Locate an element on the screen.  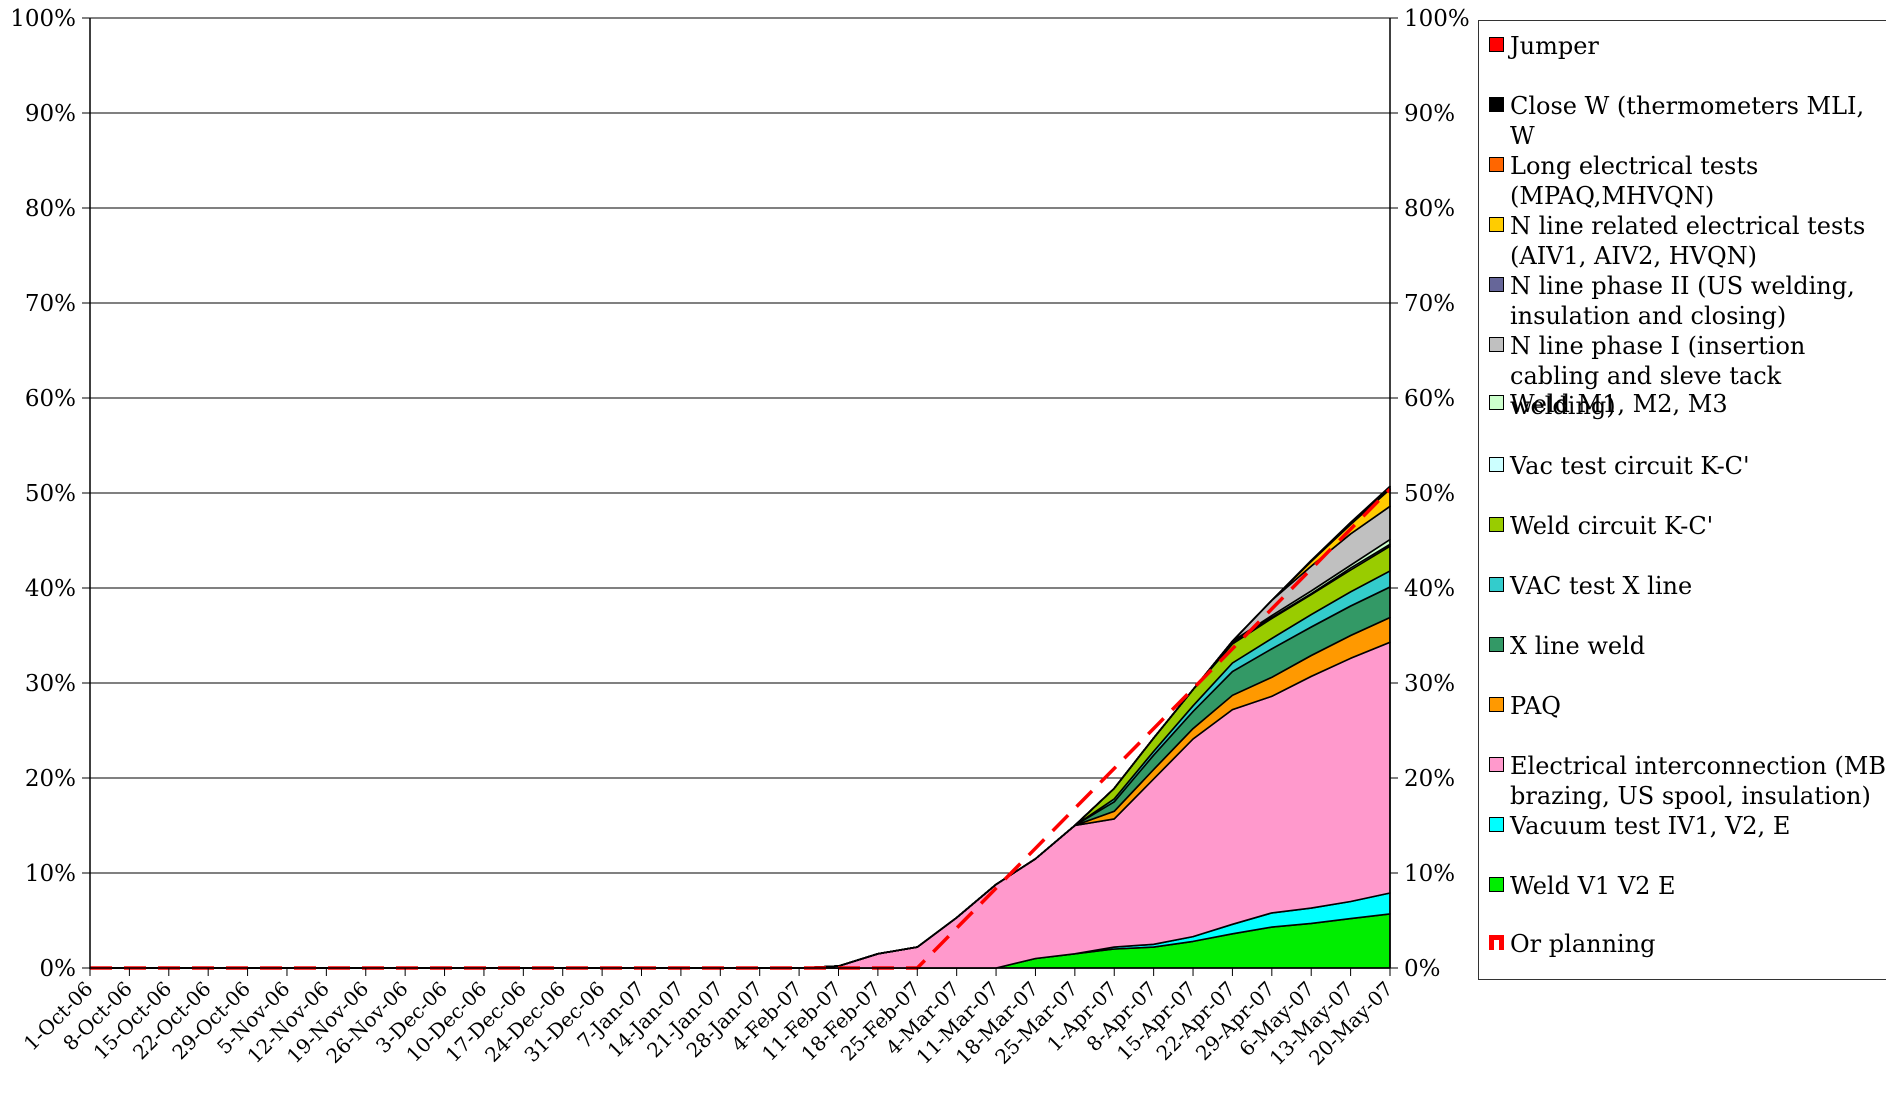
legend-swatch-planning is located at coordinates (1496, 942).